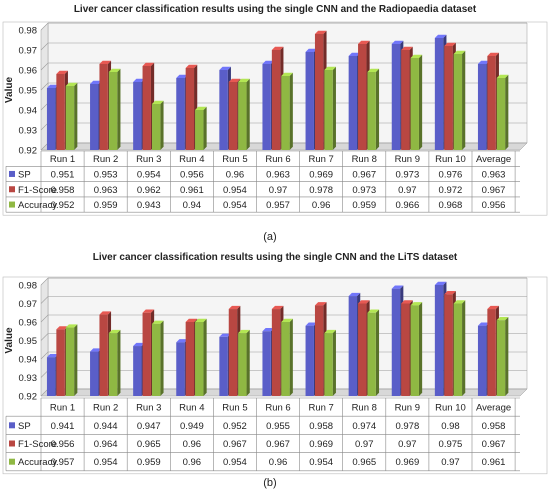 This screenshot has height=496, width=550. Describe the element at coordinates (451, 205) in the screenshot. I see `table-cell-value: 0.968` at that location.